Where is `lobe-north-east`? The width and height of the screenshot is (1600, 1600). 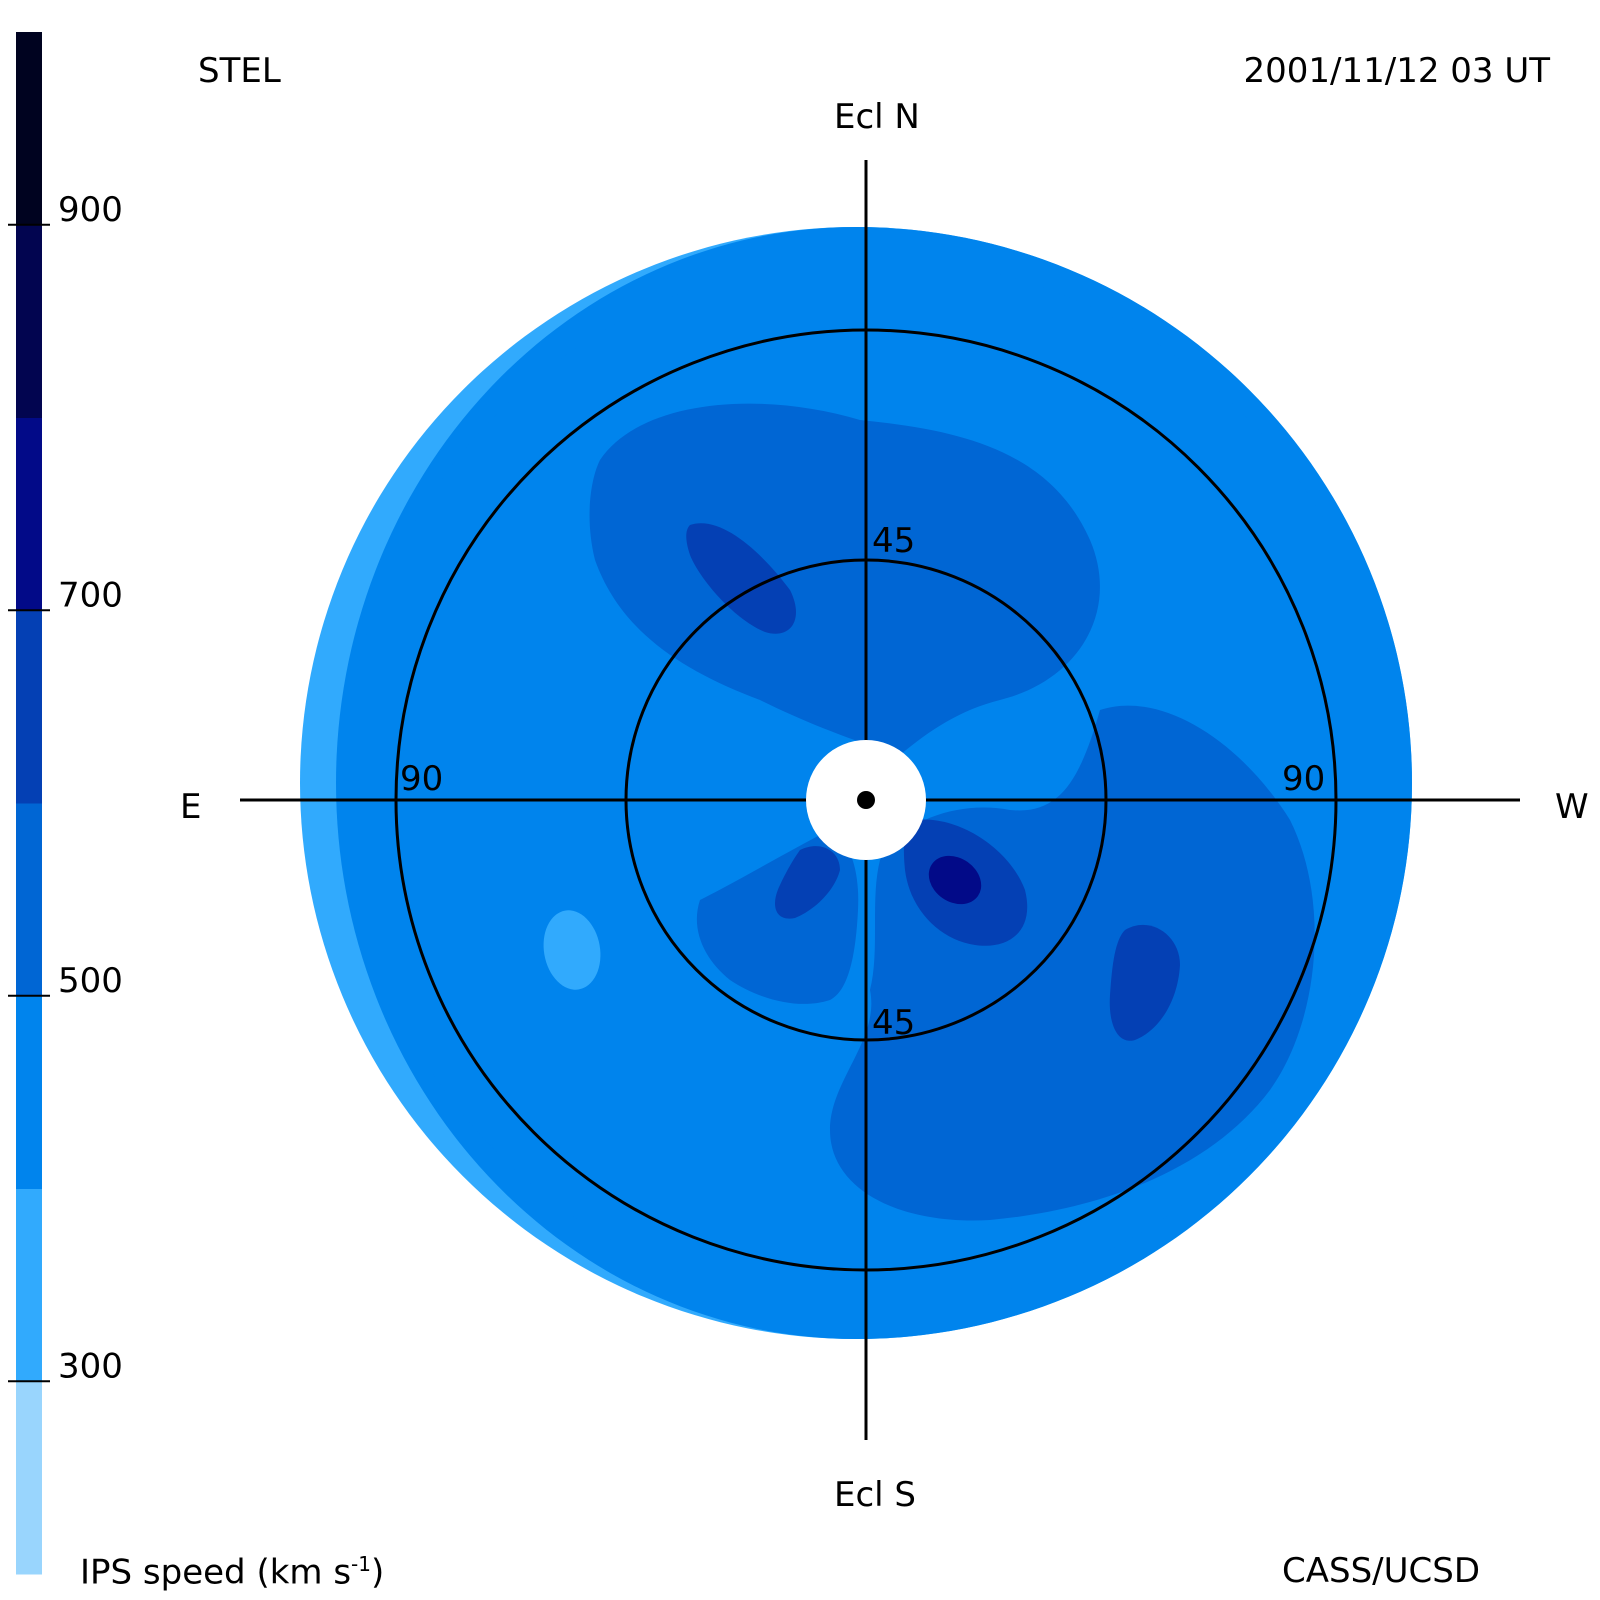
lobe-north-east is located at coordinates (844, 579).